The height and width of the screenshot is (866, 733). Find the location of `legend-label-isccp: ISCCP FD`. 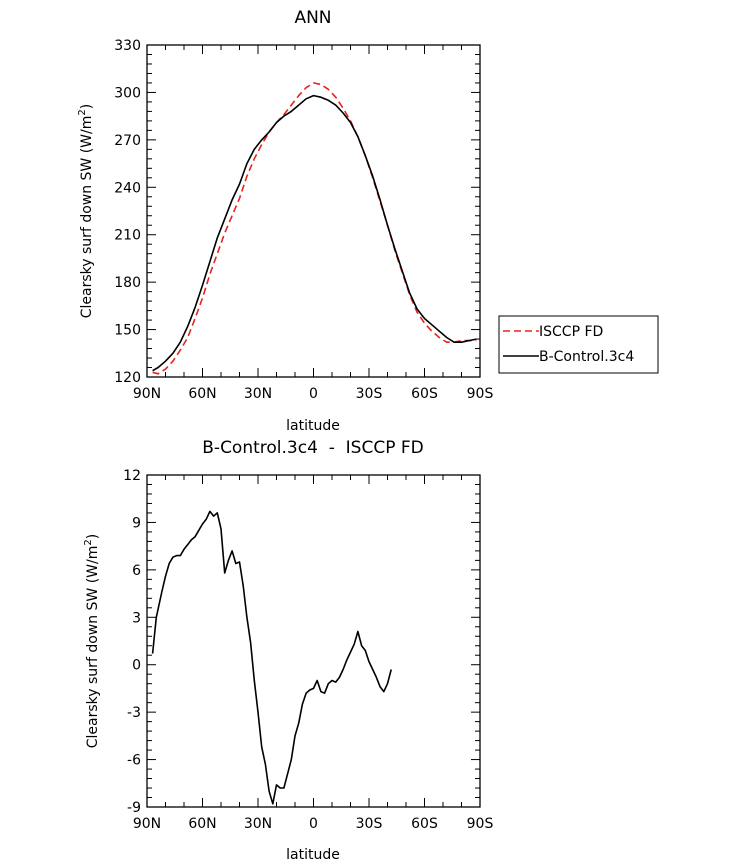

legend-label-isccp: ISCCP FD is located at coordinates (571, 332).